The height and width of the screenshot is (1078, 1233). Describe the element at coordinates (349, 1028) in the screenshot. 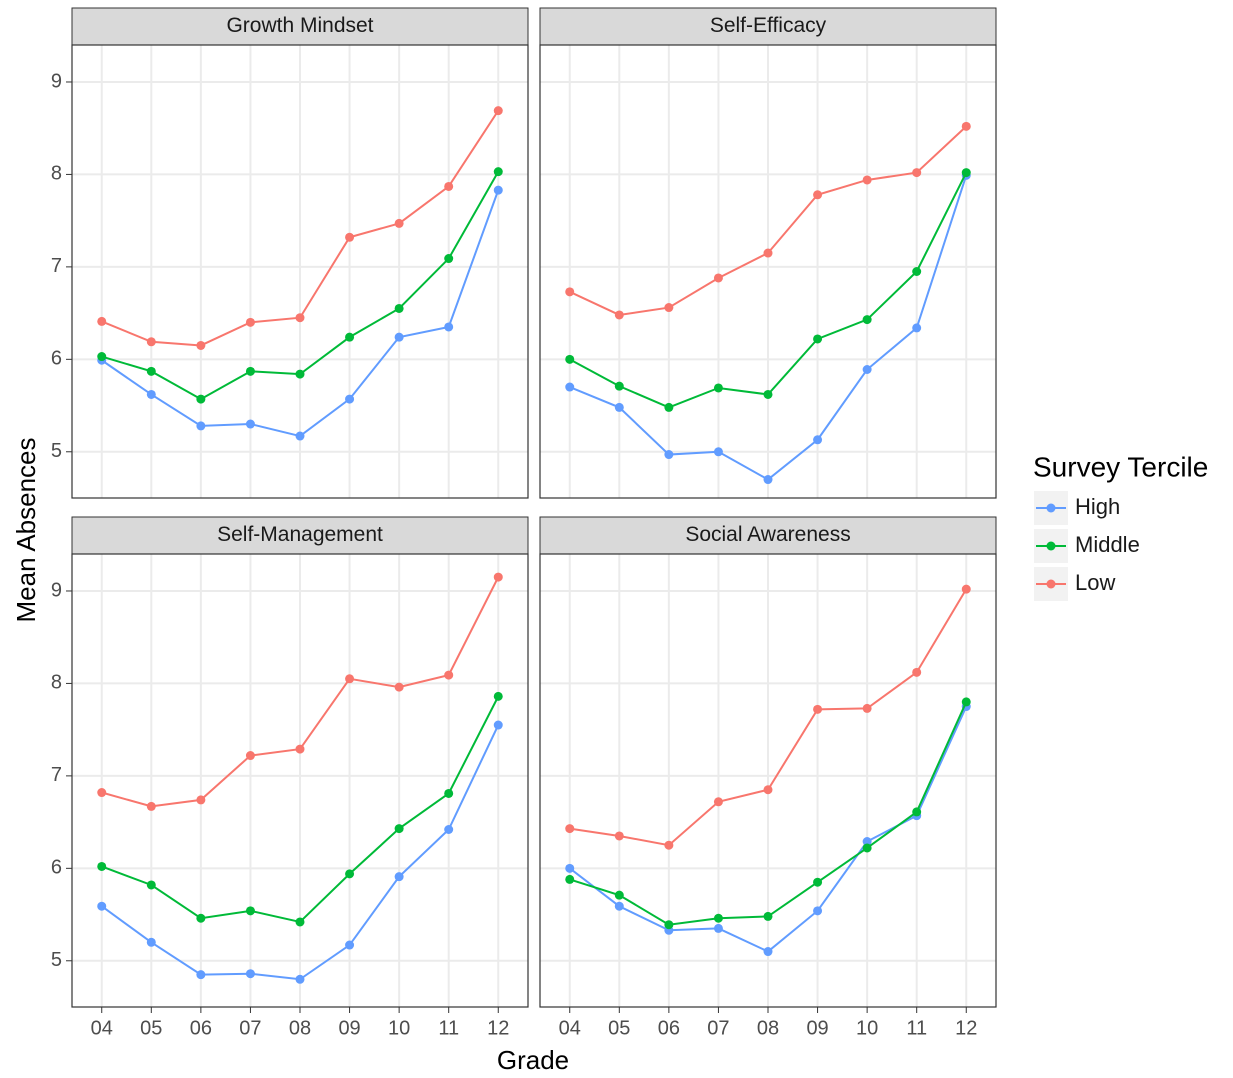

I see `x-tick-label: 09` at that location.